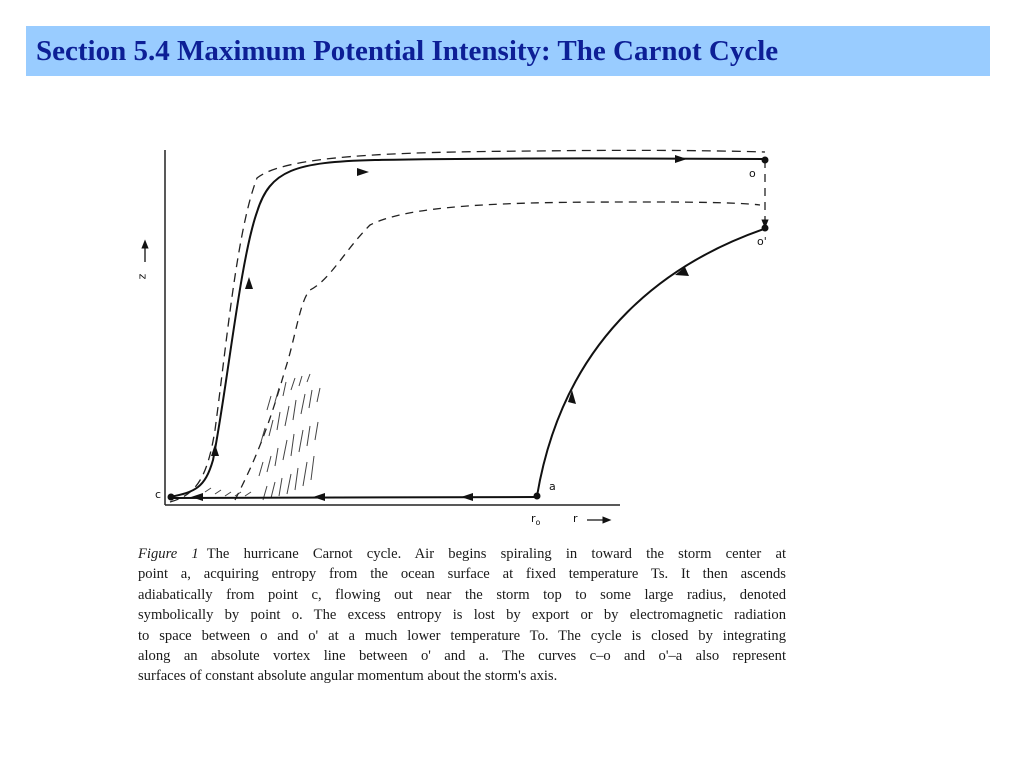  I want to click on o-prime-to-a-path, so click(650, 362).